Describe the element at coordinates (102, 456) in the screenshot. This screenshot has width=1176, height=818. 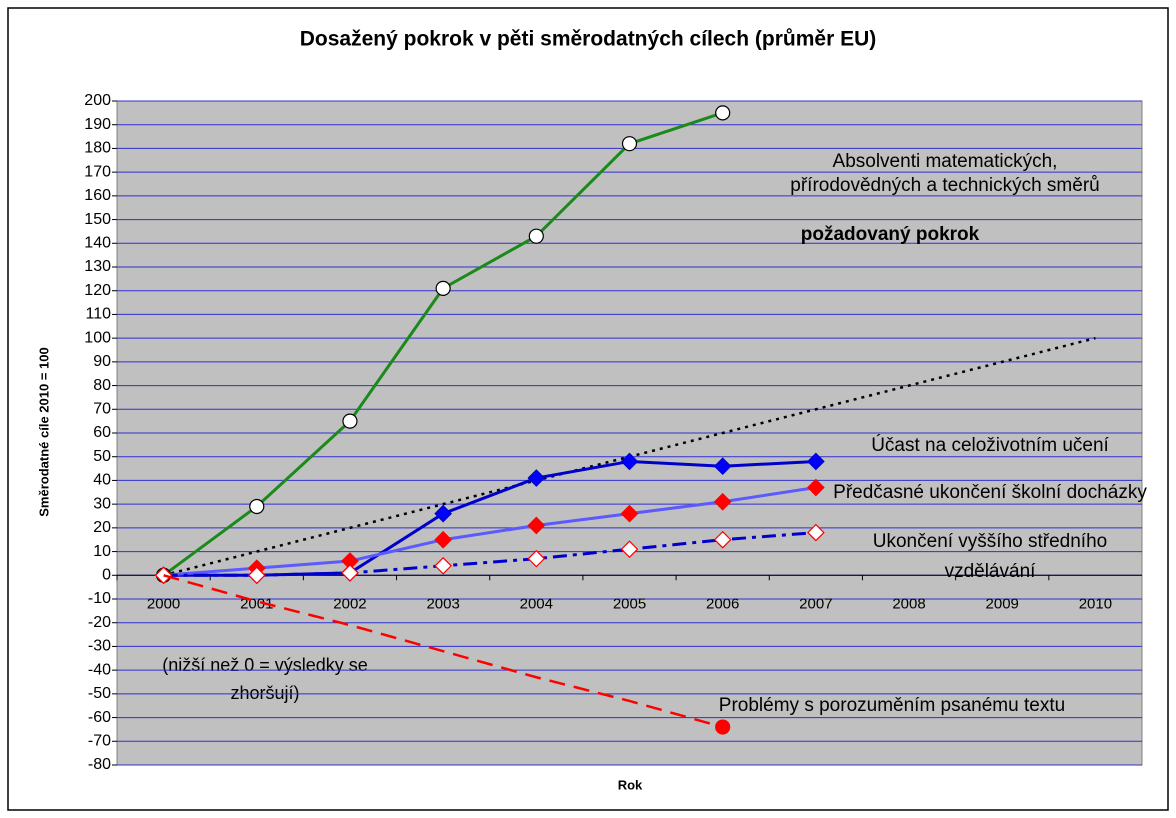
I see `y-tick-label: 50` at that location.